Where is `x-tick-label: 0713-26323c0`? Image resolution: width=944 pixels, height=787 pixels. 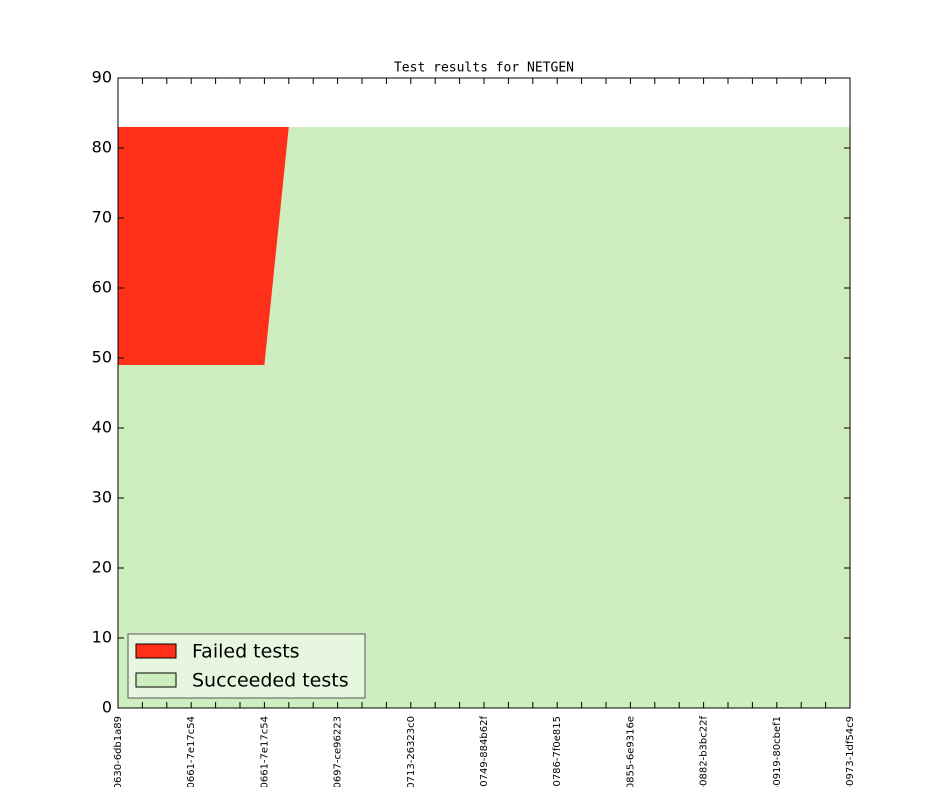
x-tick-label: 0713-26323c0 is located at coordinates (411, 751).